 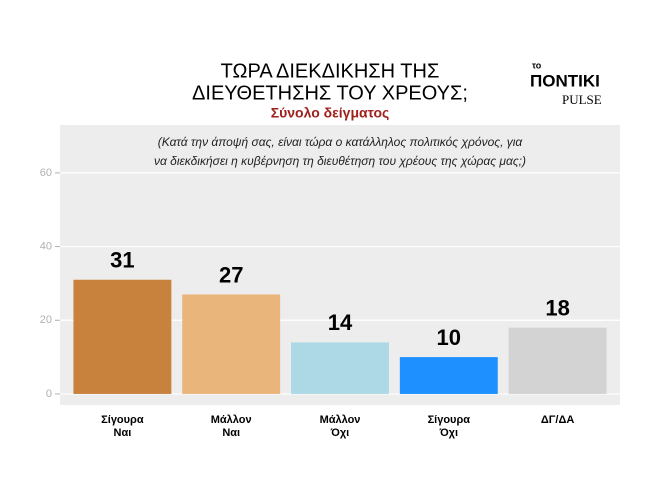 I want to click on y-tick-label: 60, so click(x=46, y=173).